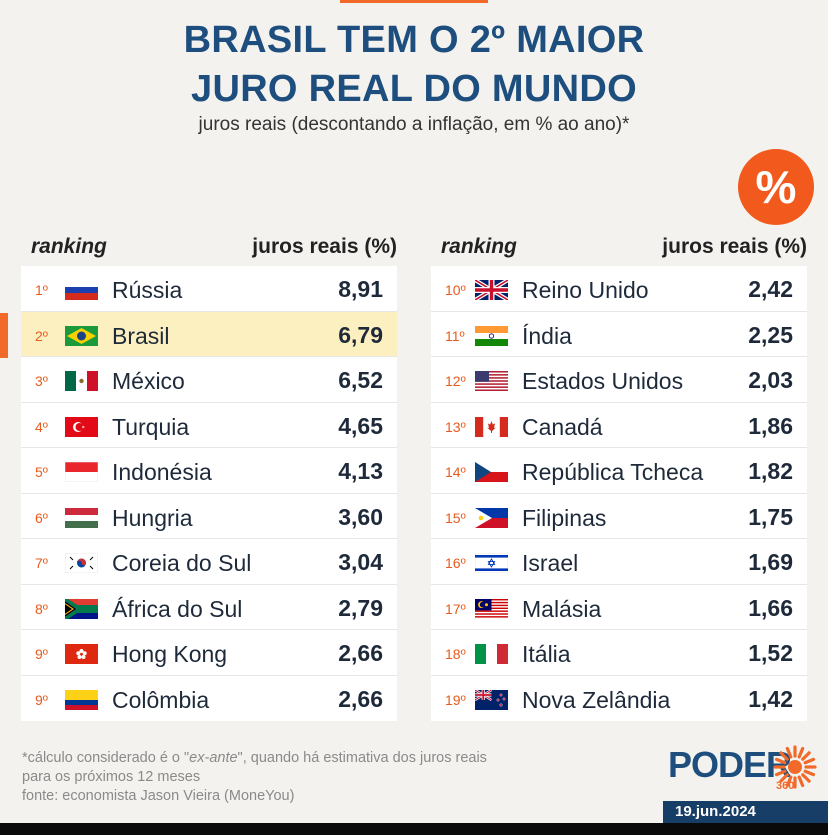  I want to click on table-row: 9º Hong Kong 2,66, so click(209, 653).